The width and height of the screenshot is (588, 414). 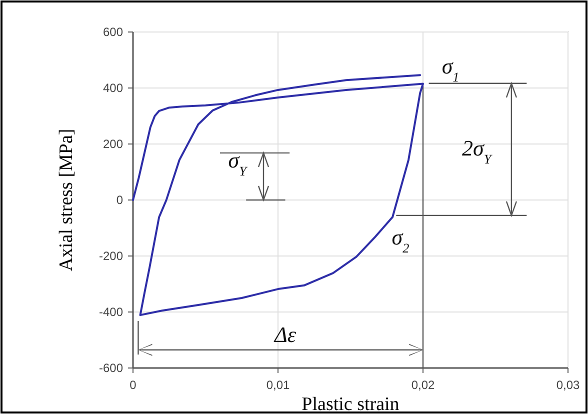 I want to click on x-tick-label: 0,03, so click(x=568, y=385).